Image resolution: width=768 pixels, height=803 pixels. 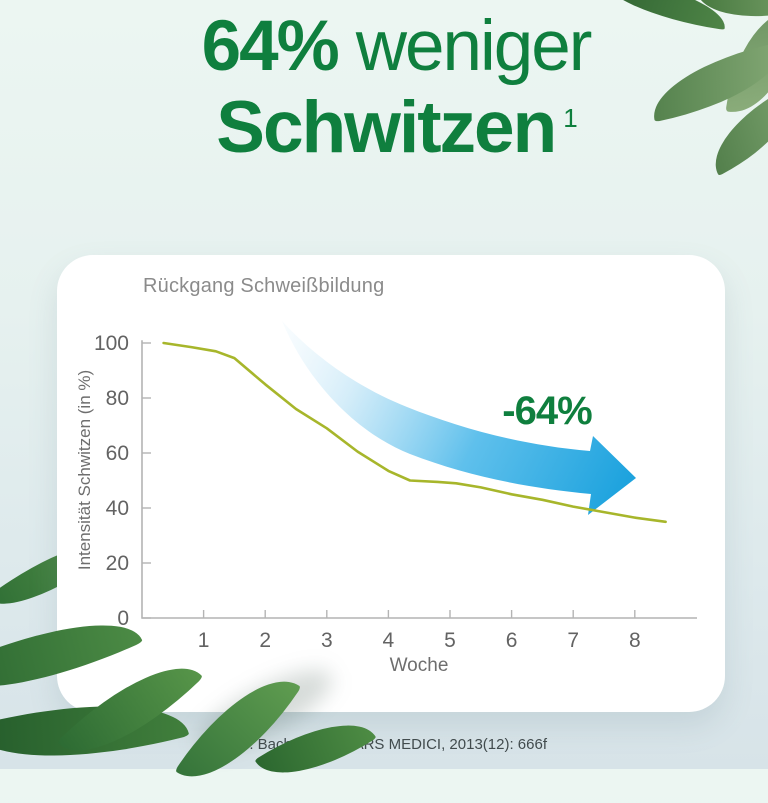 I want to click on chart-title: Rückgang Schweißbildung, so click(x=264, y=286).